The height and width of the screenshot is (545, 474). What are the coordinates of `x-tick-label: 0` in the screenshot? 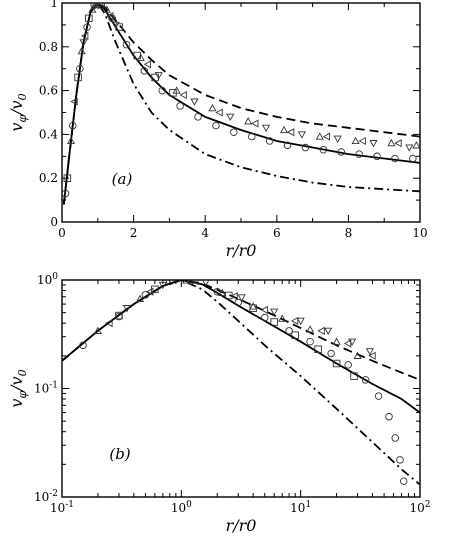 It's located at (62, 233).